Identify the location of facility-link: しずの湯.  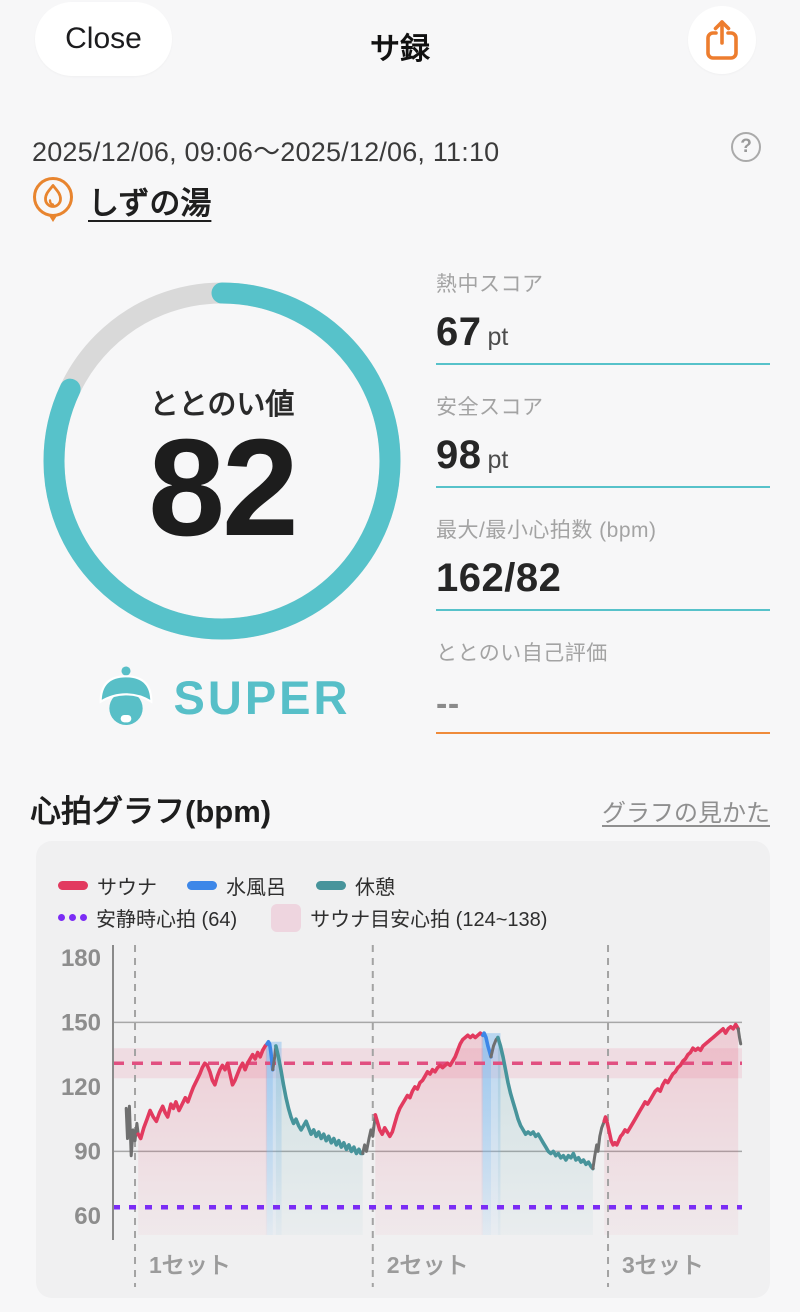
(120, 200).